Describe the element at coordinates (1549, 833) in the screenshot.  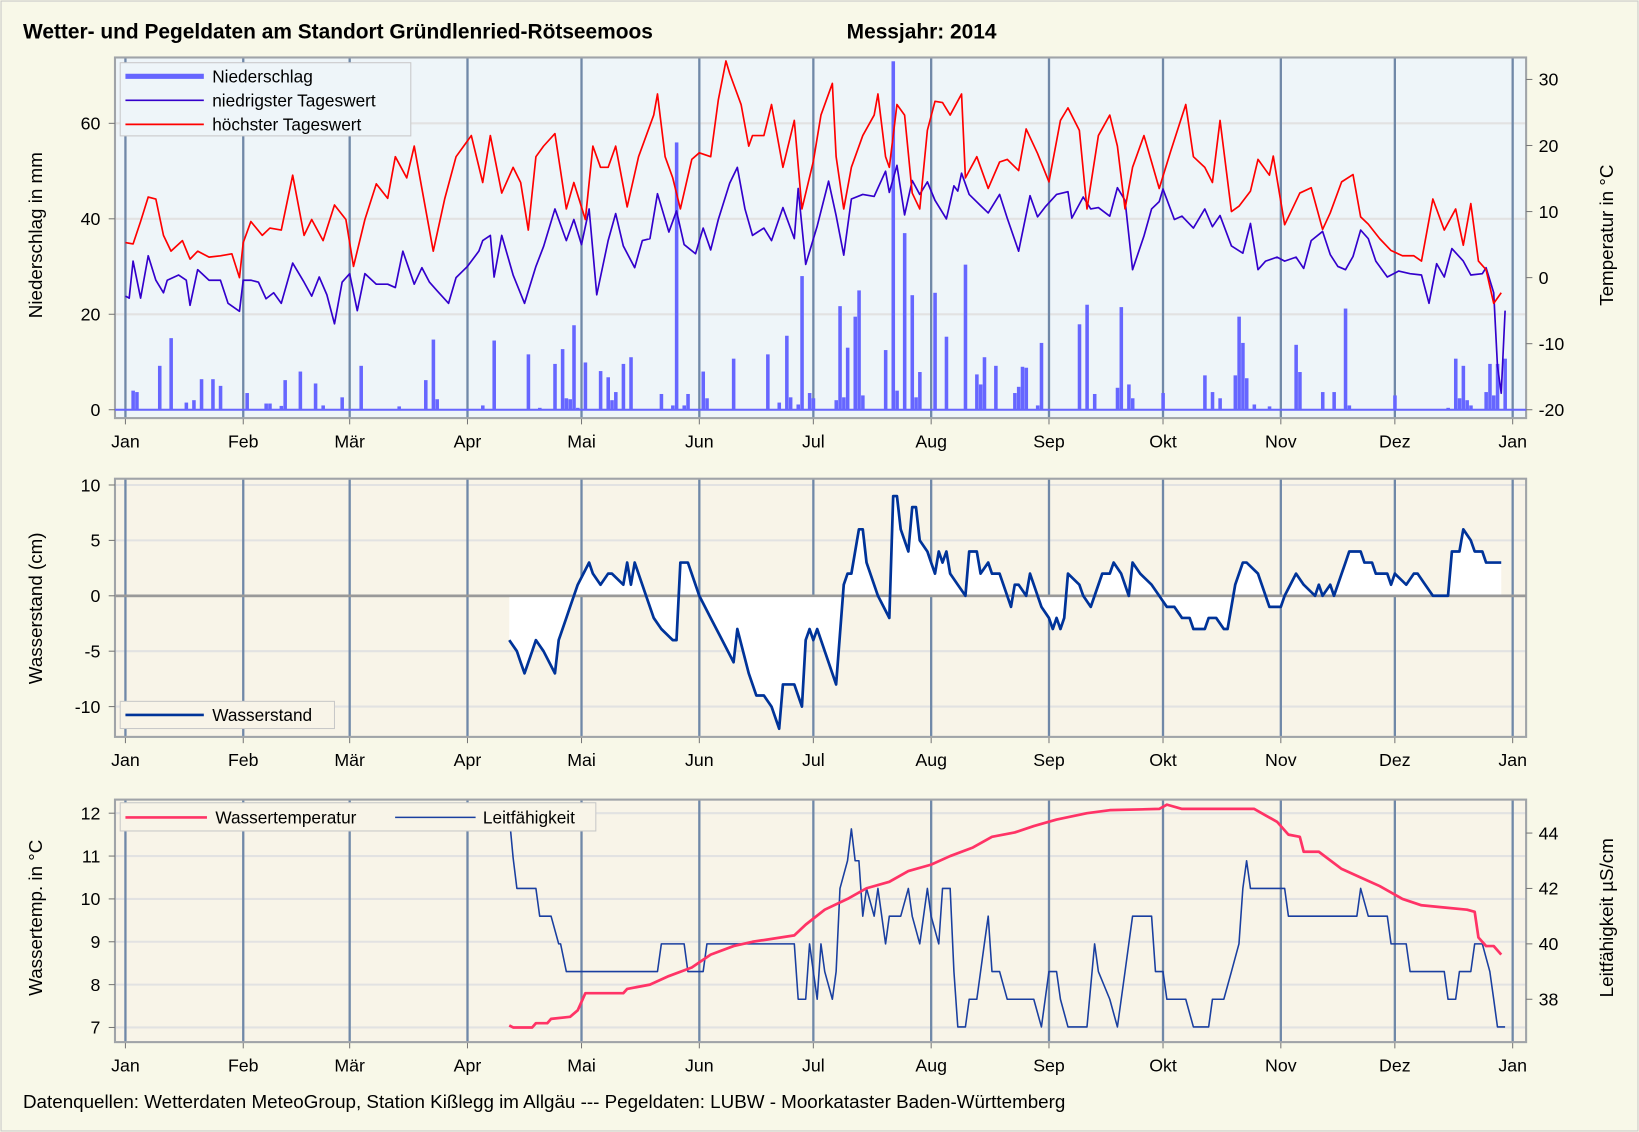
I see `y2-tick-label: 44` at that location.